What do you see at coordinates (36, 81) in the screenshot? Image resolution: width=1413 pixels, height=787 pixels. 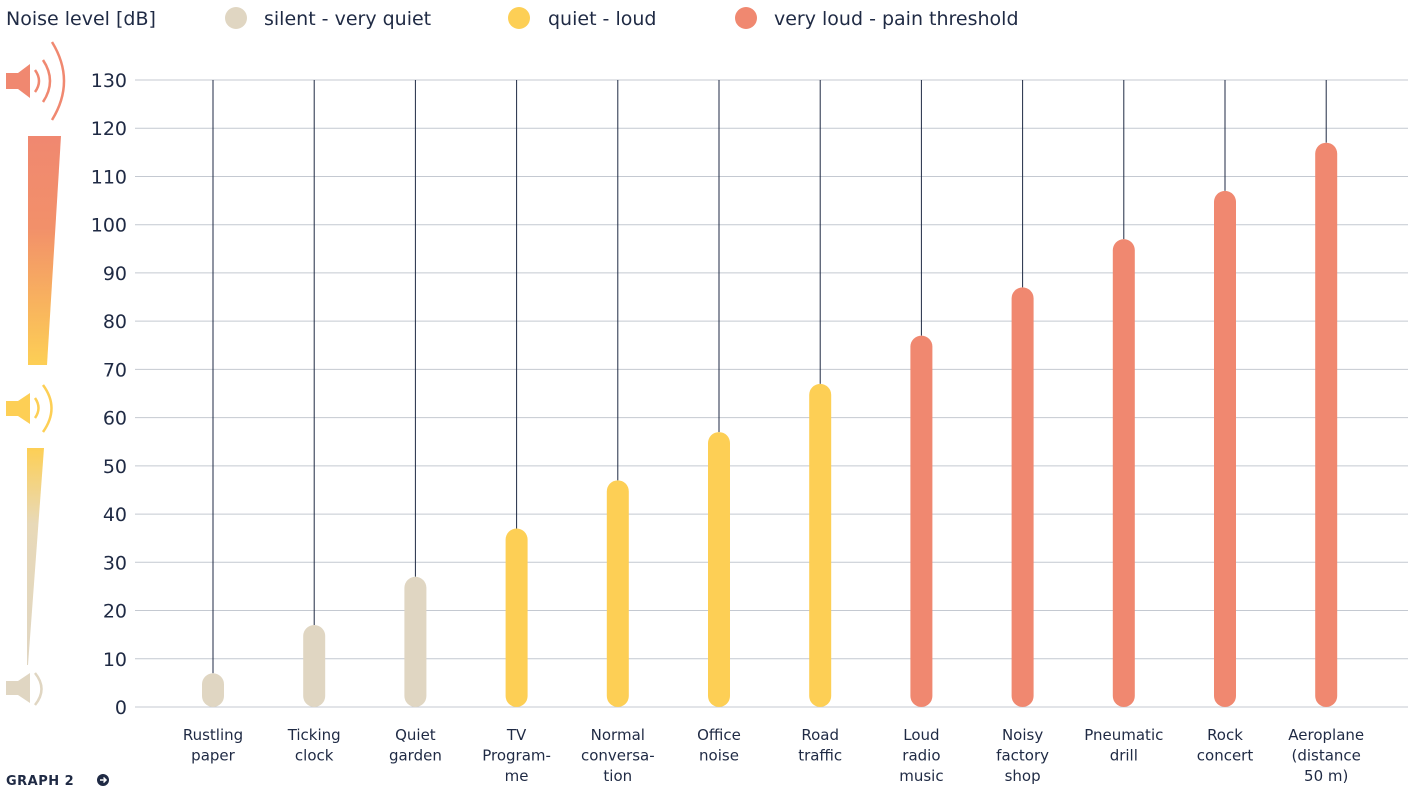 I see `speaker-loud-icon` at bounding box center [36, 81].